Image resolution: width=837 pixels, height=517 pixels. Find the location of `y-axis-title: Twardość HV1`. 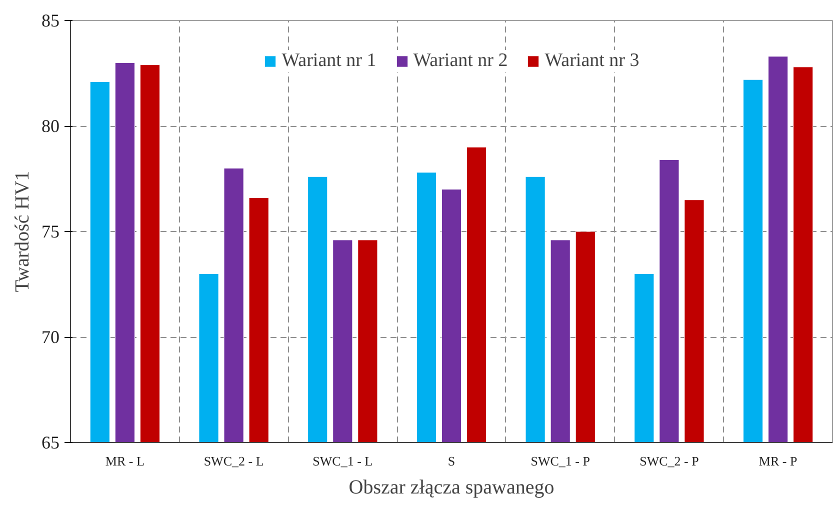

y-axis-title: Twardość HV1 is located at coordinates (23, 231).